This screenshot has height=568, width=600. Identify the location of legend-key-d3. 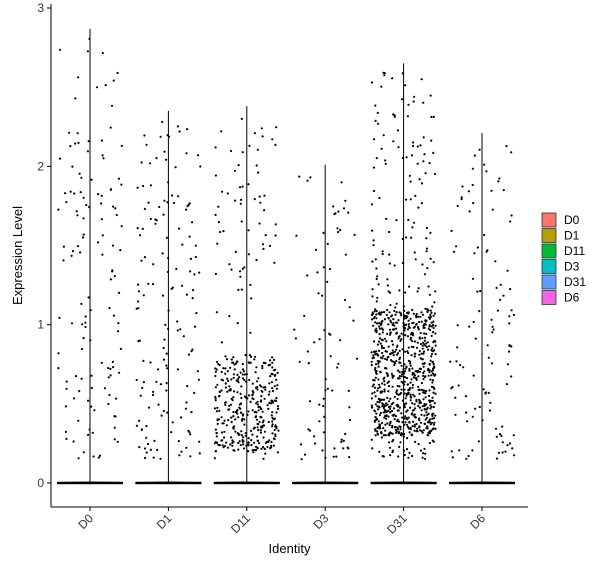
(549, 266).